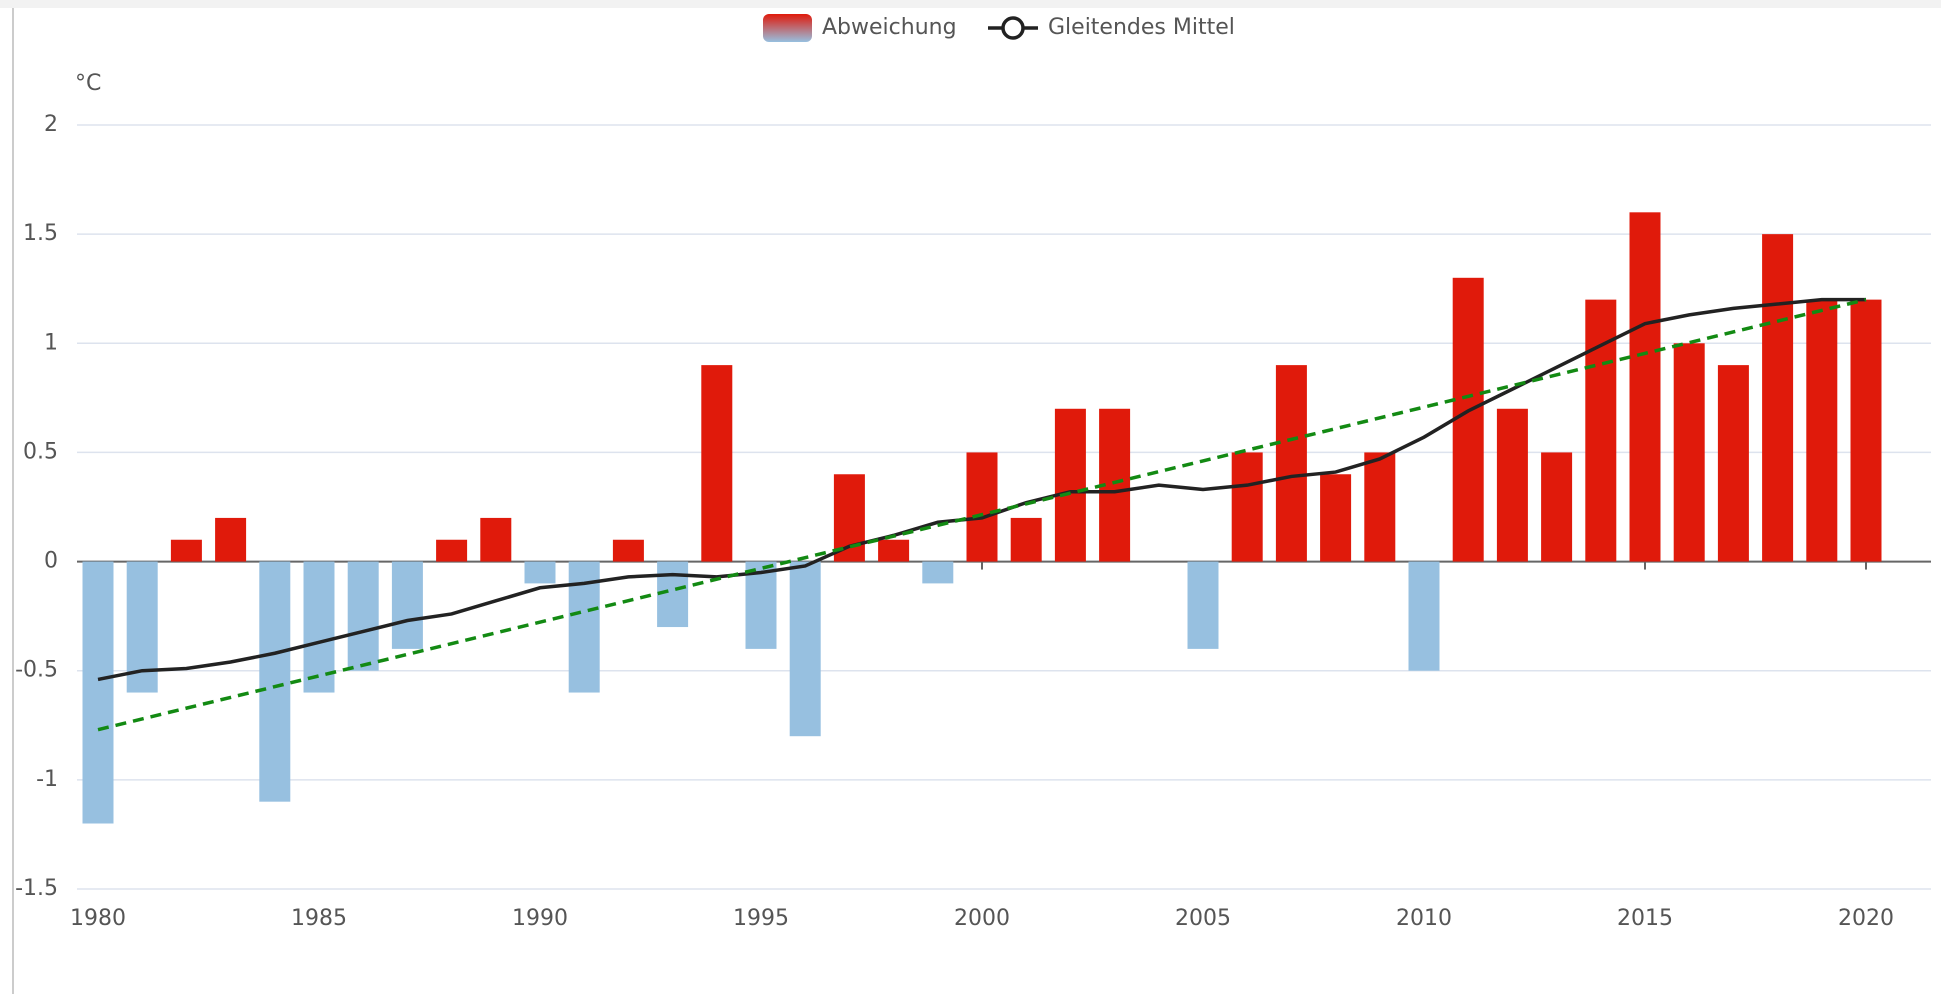  Describe the element at coordinates (1645, 918) in the screenshot. I see `x-tick-label: 2015` at that location.